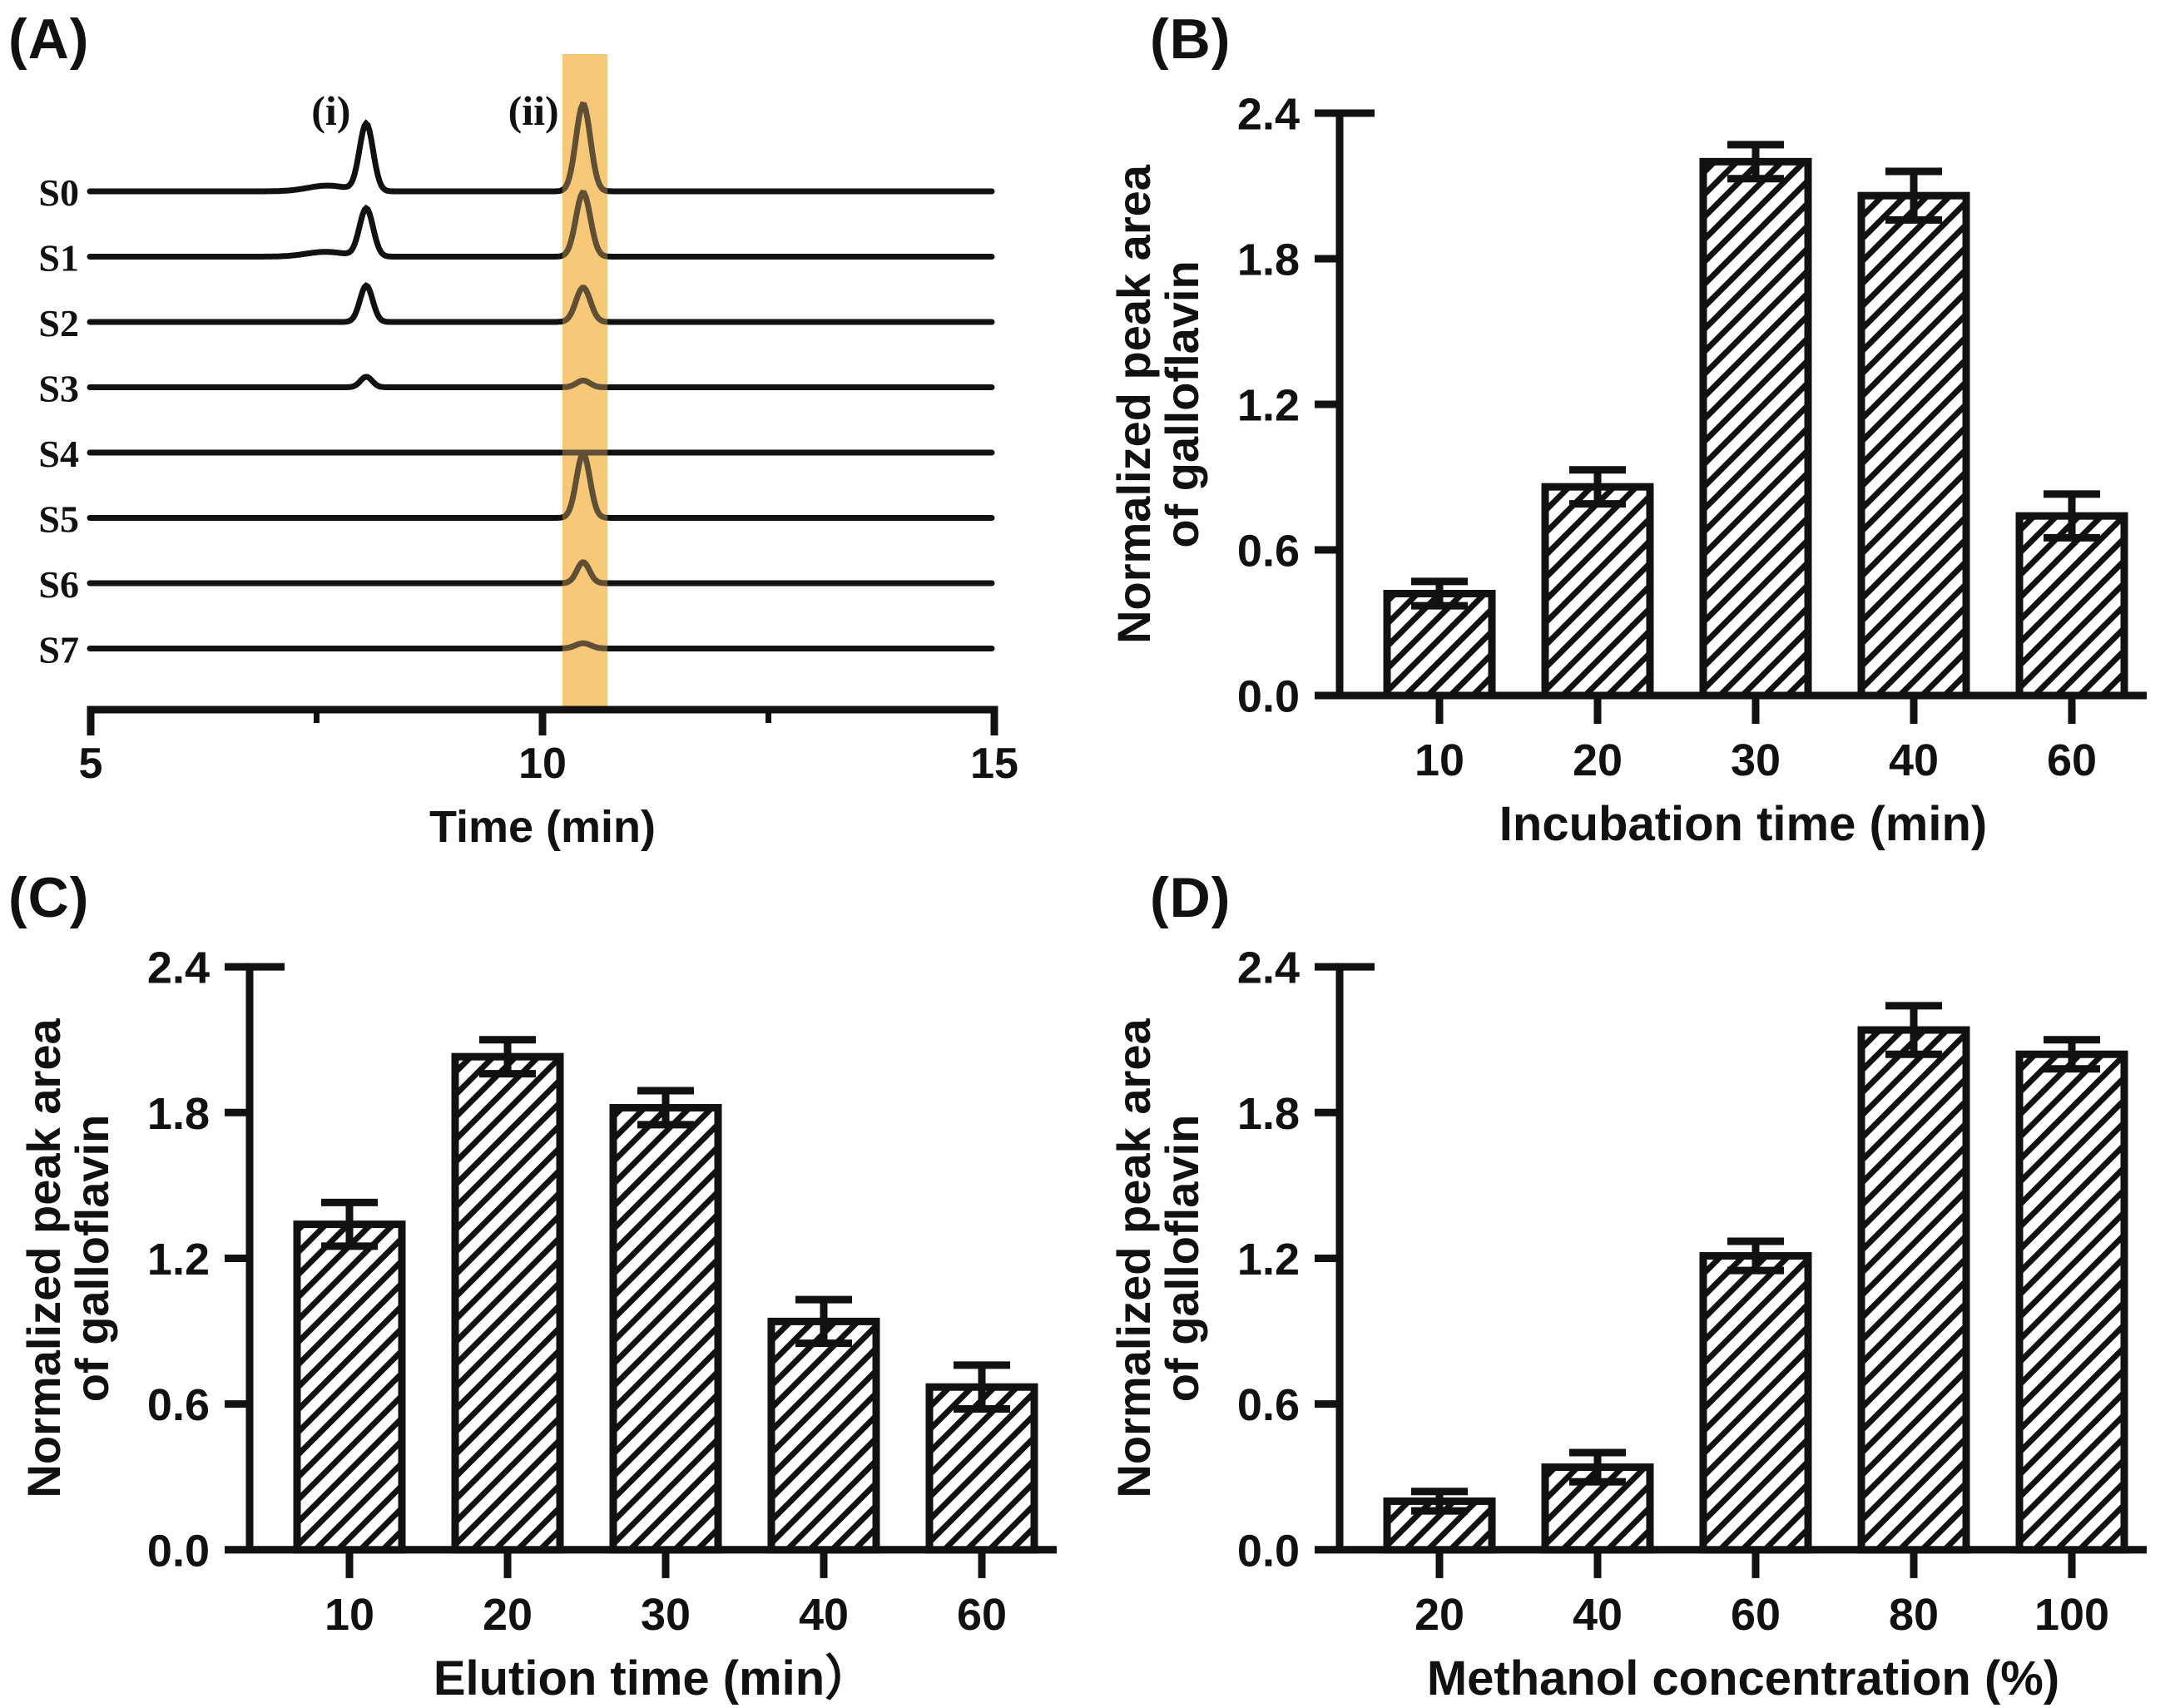 Image resolution: width=2180 pixels, height=1708 pixels. I want to click on trace-S5, so click(541, 486).